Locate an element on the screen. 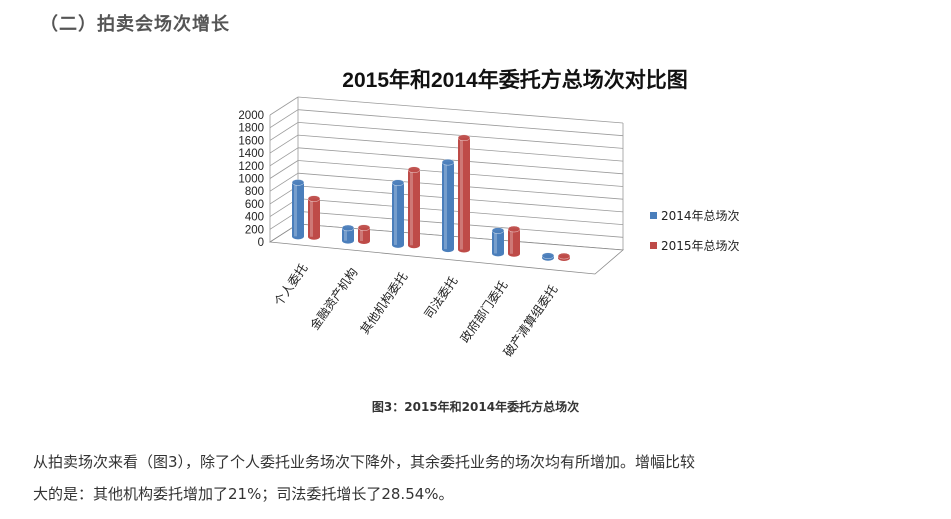  bar-1-2-shine is located at coordinates (411, 207).